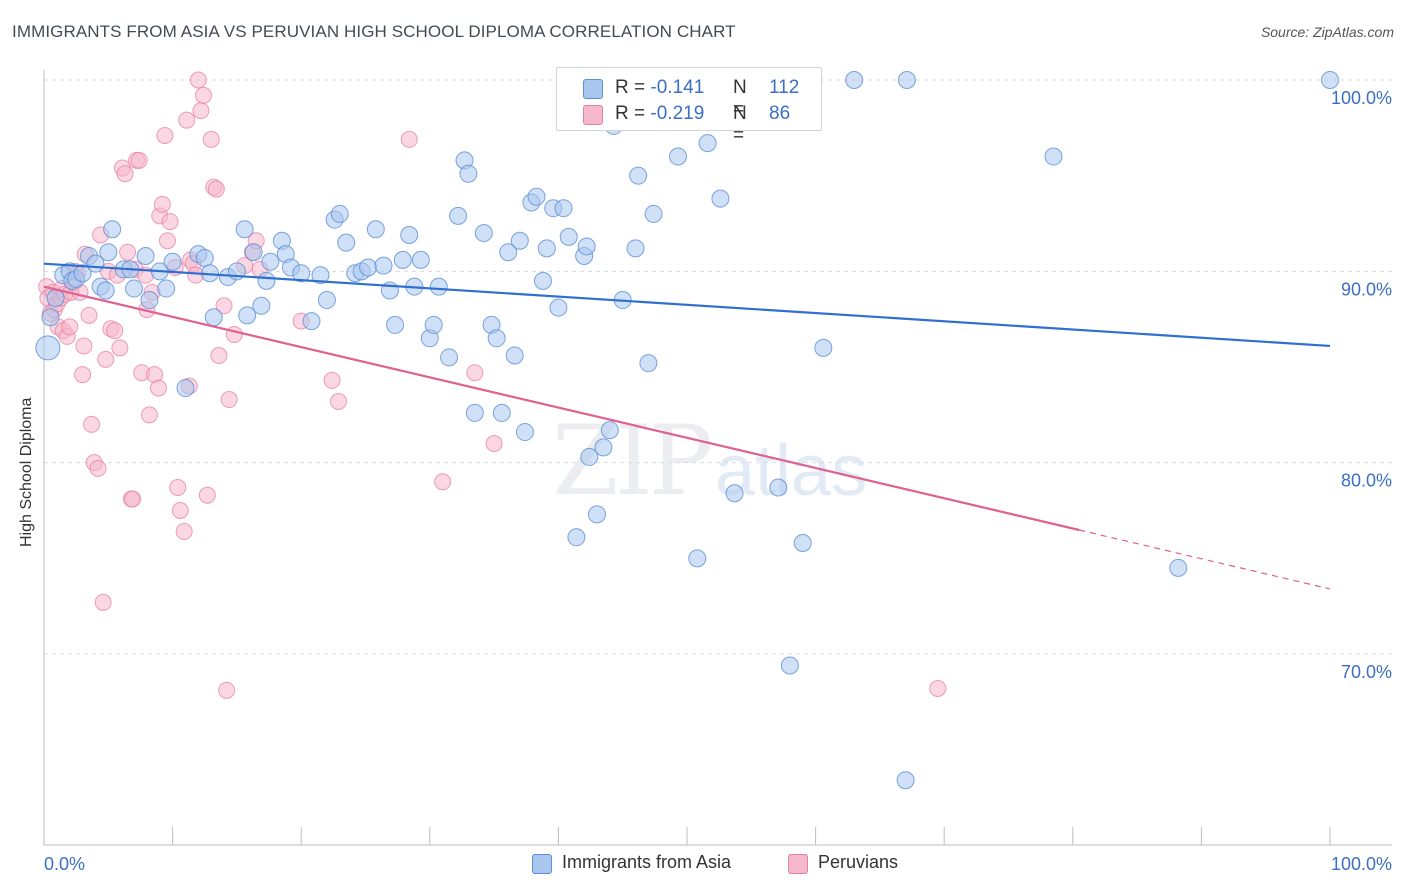  What do you see at coordinates (542, 864) in the screenshot?
I see `bottom-legend-swatch-asia` at bounding box center [542, 864].